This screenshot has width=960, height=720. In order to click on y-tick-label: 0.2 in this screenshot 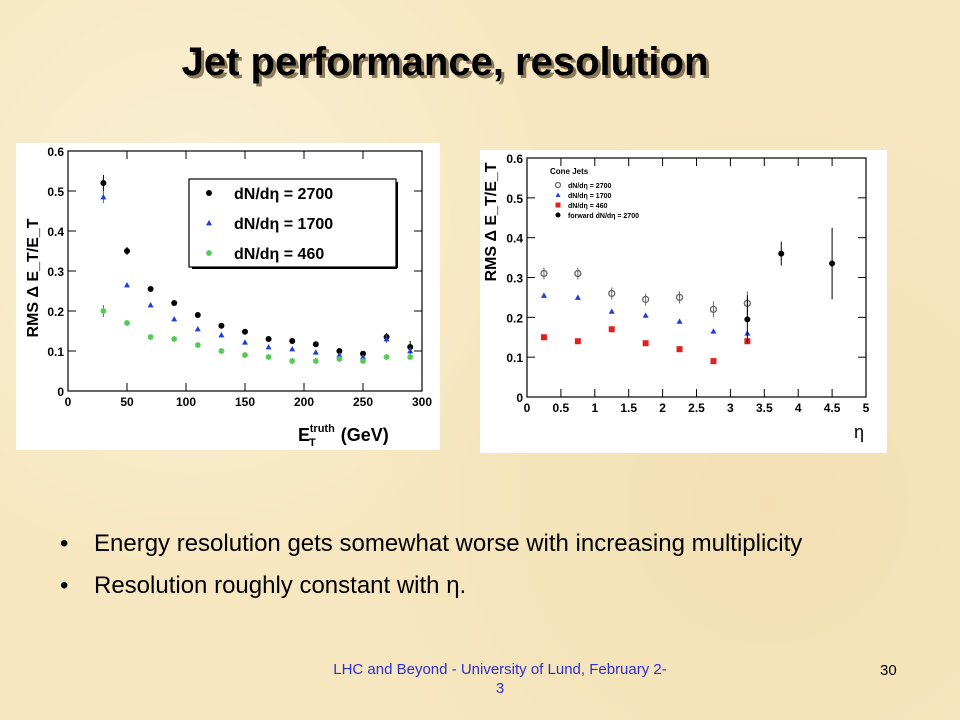, I will do `click(55, 312)`.